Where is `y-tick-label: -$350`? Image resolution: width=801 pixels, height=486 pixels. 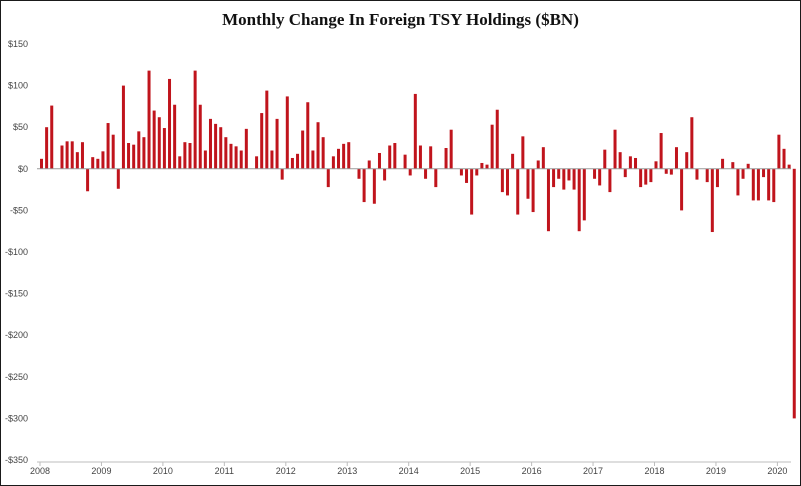
y-tick-label: -$350 is located at coordinates (16, 460).